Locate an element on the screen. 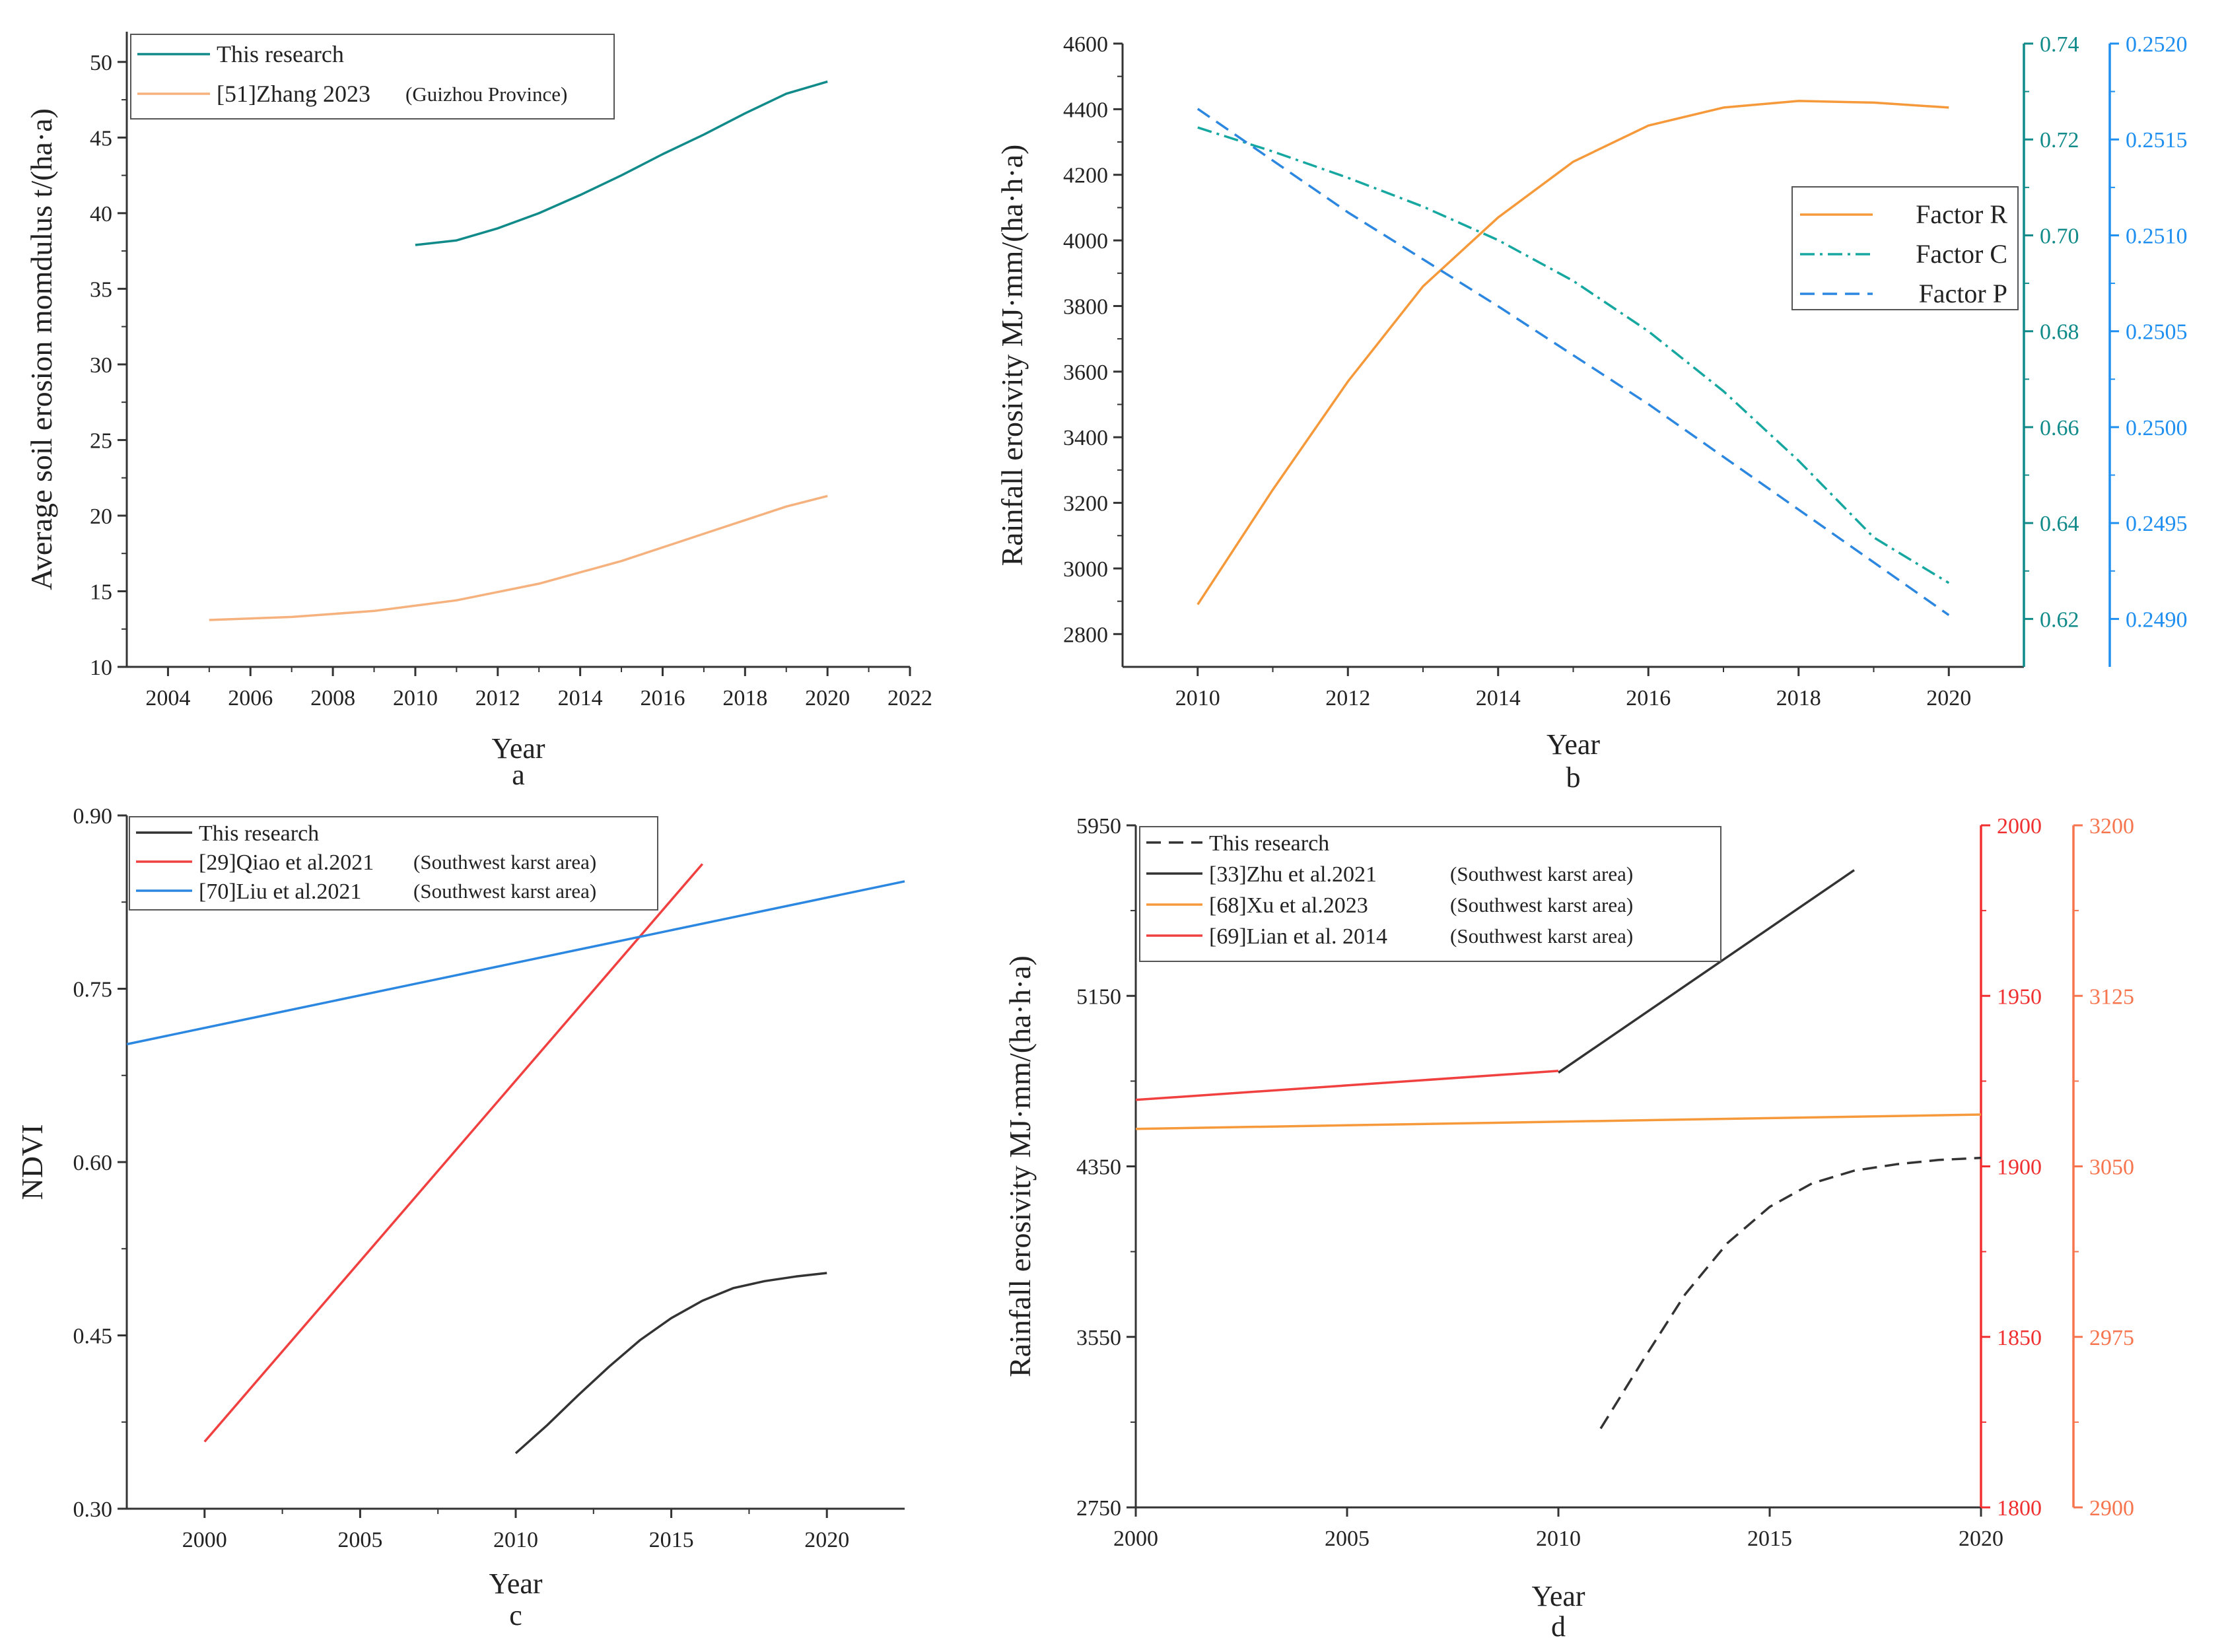 The height and width of the screenshot is (1652, 2224). y-tick-label: 0.90 is located at coordinates (93, 816).